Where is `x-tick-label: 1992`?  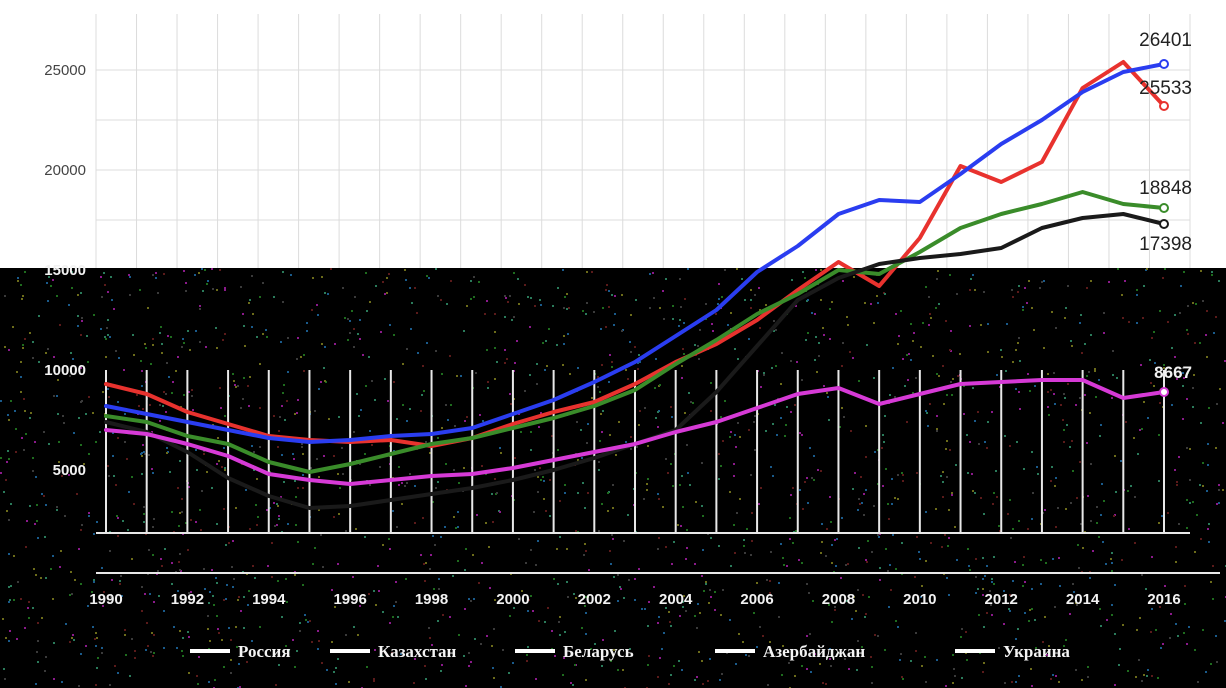 x-tick-label: 1992 is located at coordinates (187, 599).